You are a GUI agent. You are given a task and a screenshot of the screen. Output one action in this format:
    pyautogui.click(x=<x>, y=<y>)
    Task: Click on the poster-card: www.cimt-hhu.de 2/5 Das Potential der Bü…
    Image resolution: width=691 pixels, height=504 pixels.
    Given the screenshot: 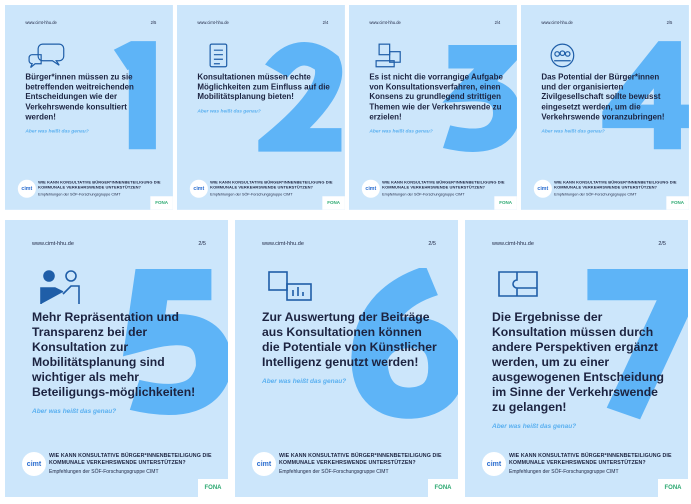 What is the action you would take?
    pyautogui.click(x=605, y=107)
    